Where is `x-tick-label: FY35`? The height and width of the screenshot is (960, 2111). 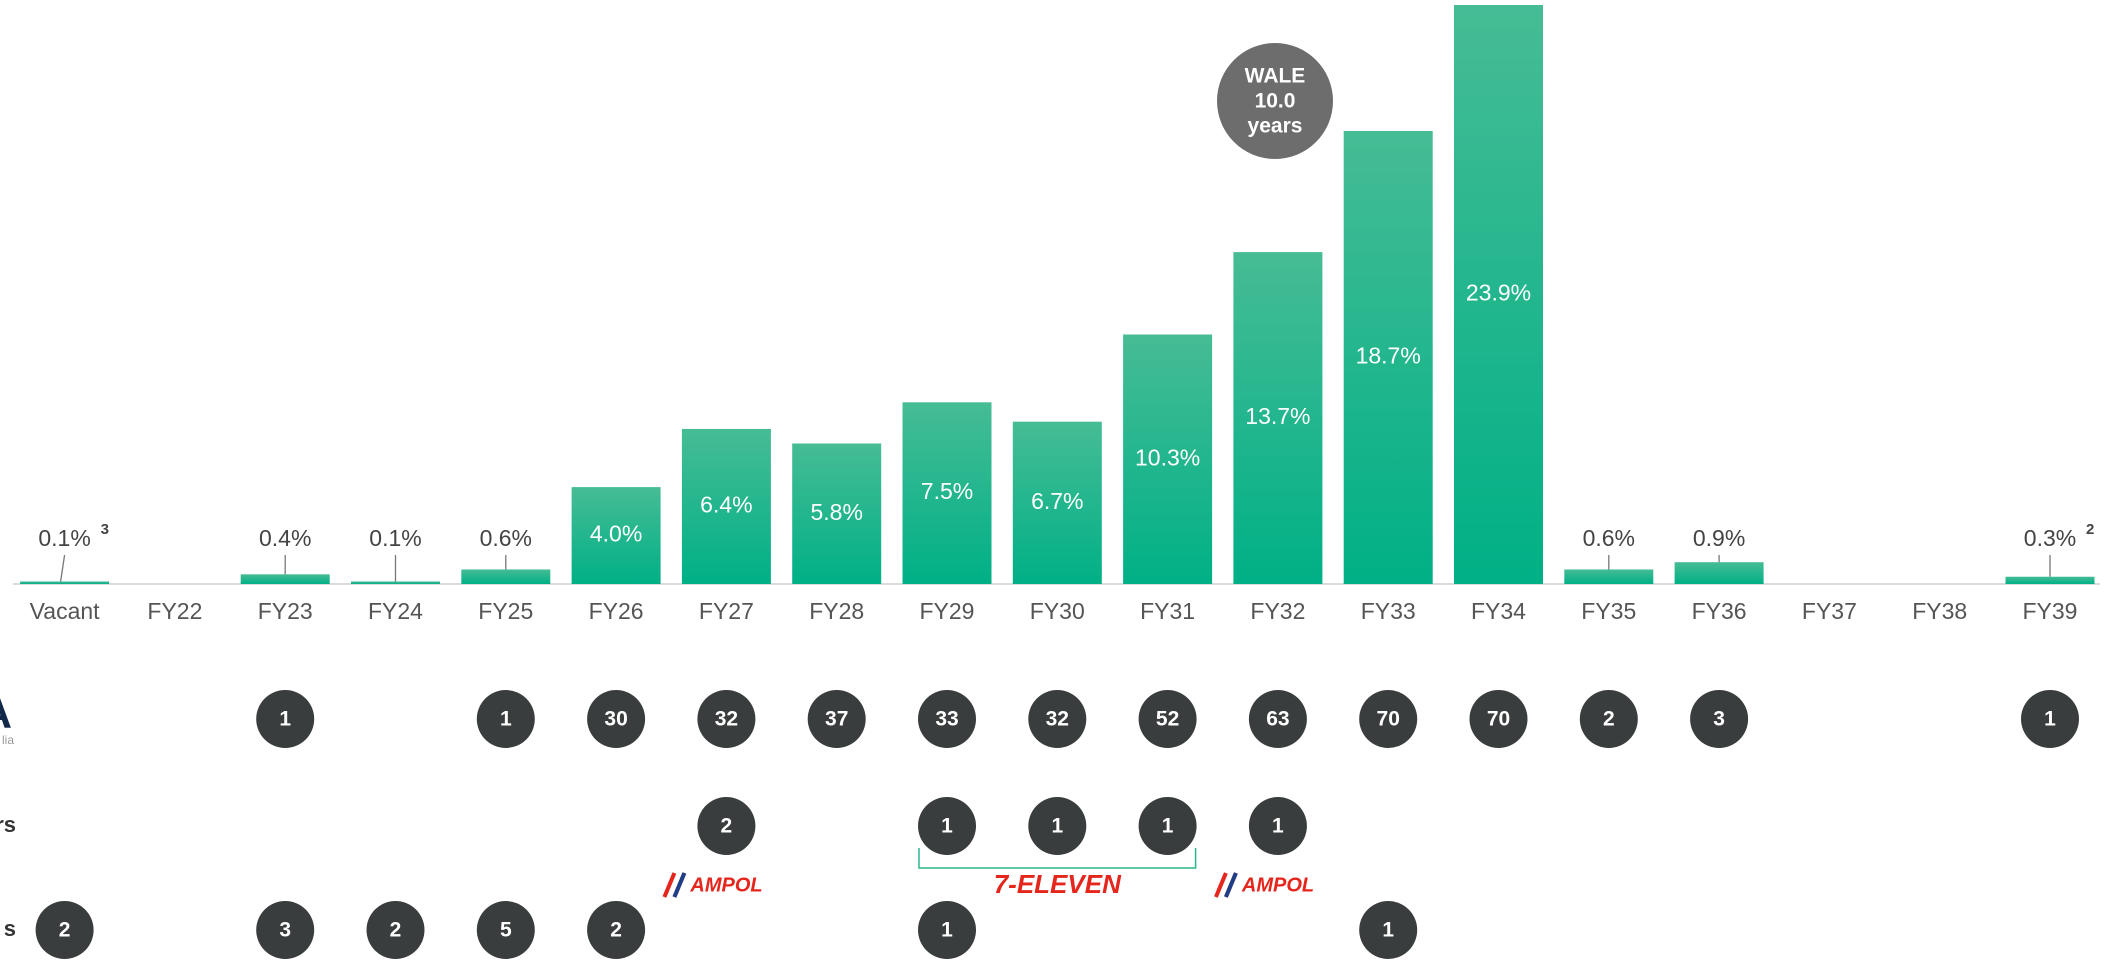 x-tick-label: FY35 is located at coordinates (1608, 611).